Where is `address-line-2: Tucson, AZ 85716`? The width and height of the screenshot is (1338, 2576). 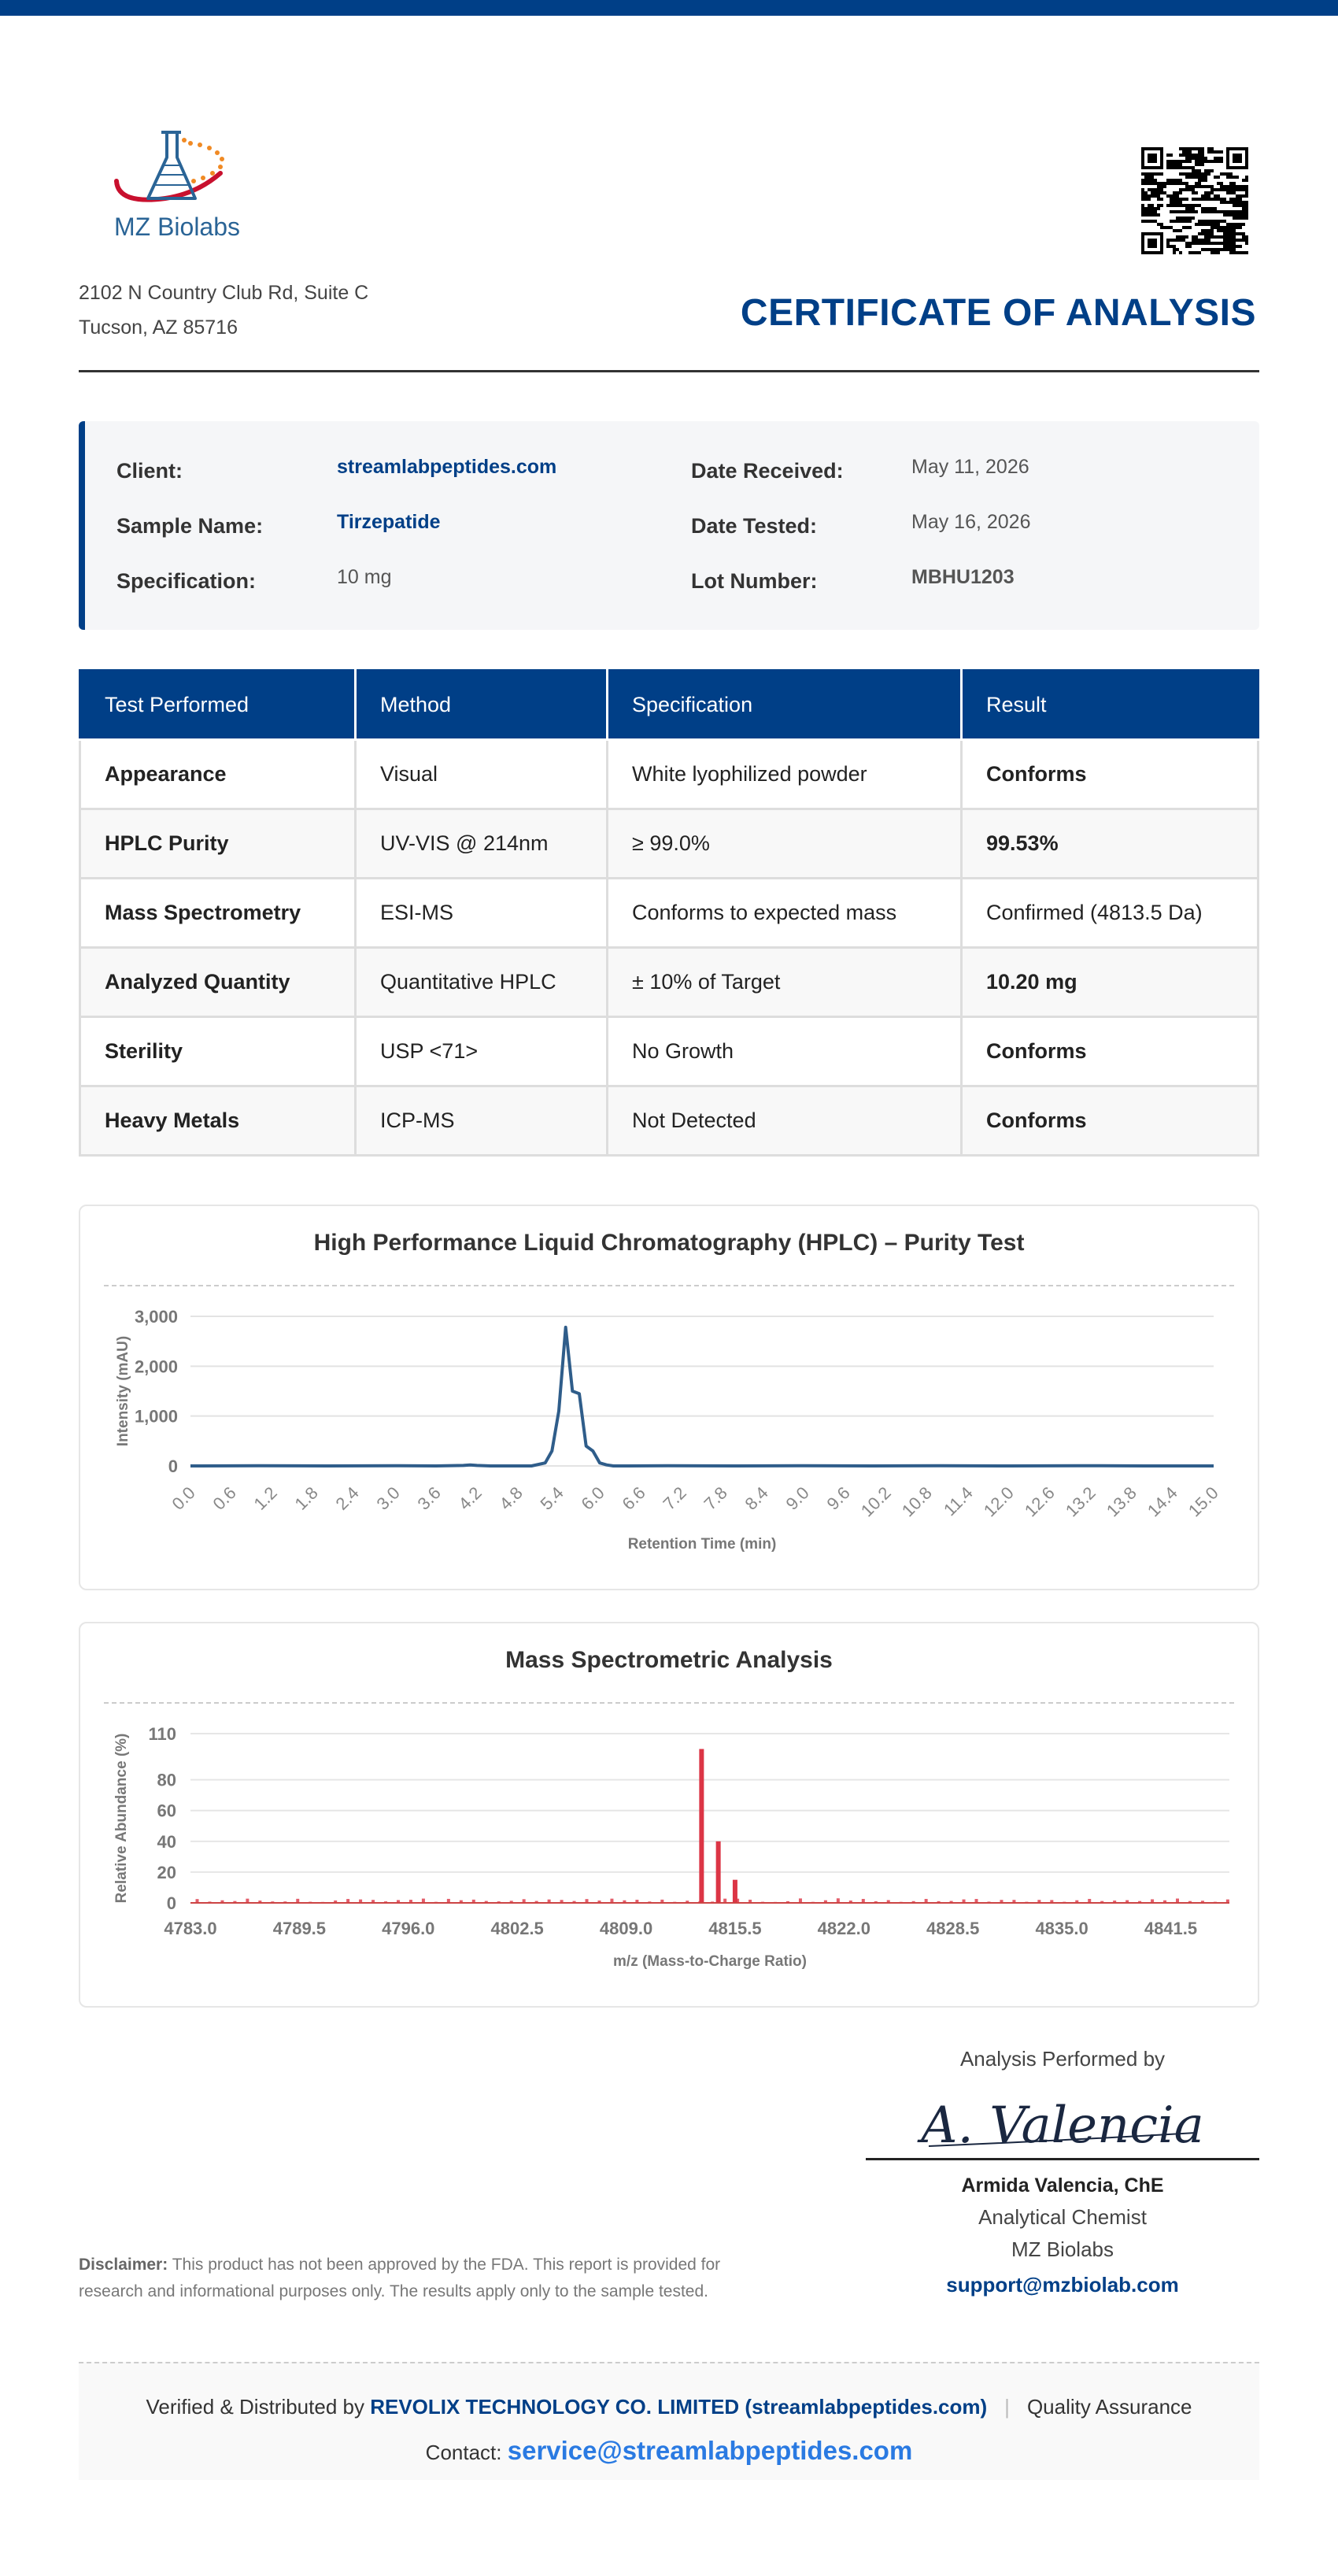 address-line-2: Tucson, AZ 85716 is located at coordinates (158, 327).